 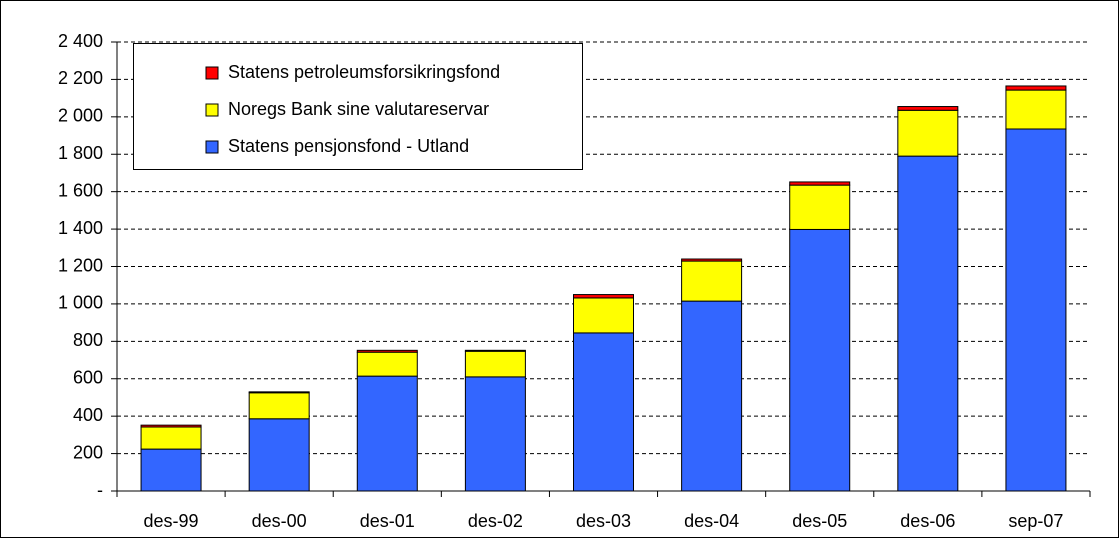 I want to click on y-tick-label: 400, so click(x=88, y=415).